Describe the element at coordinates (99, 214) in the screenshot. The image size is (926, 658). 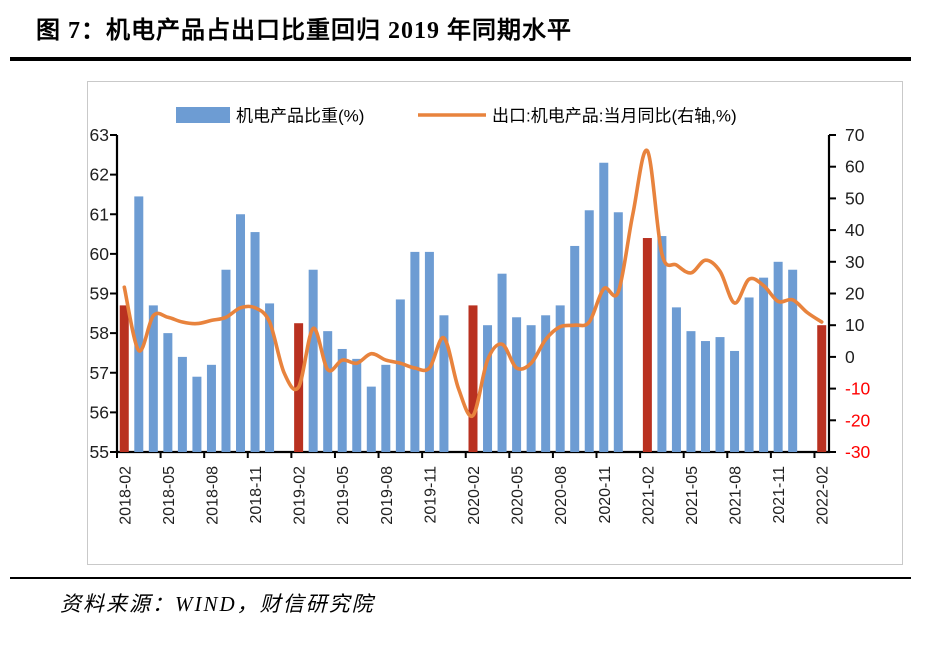
I see `left-axis-label: 61` at that location.